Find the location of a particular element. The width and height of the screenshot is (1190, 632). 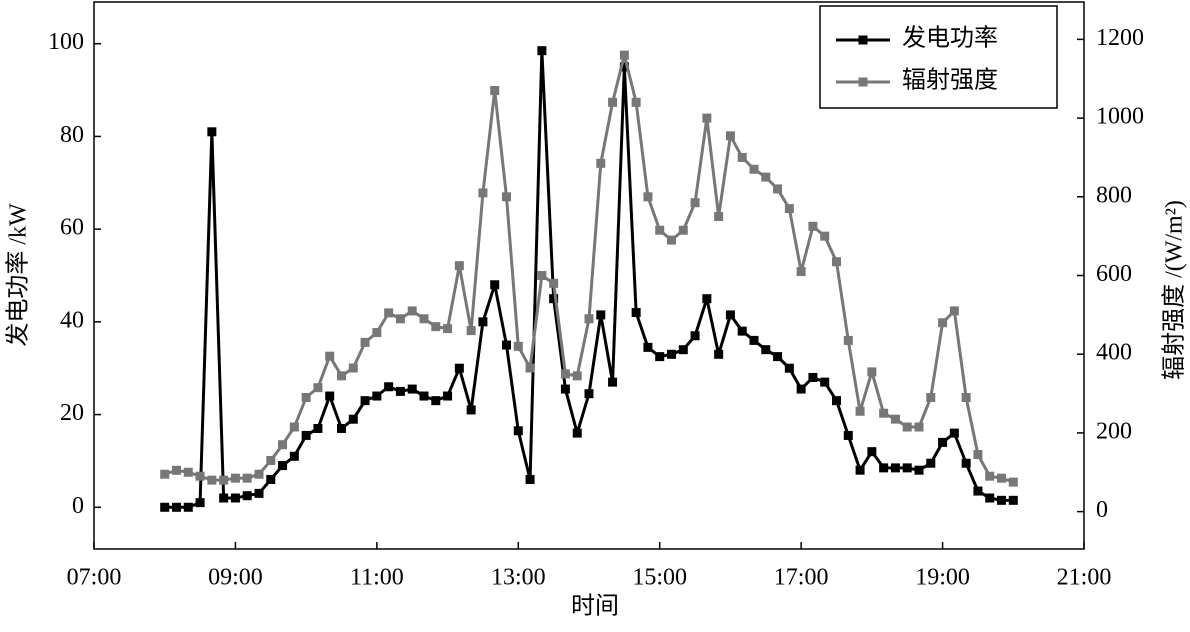

y2-axis-label: 辐射强度 /(W/m²) is located at coordinates (1174, 290).